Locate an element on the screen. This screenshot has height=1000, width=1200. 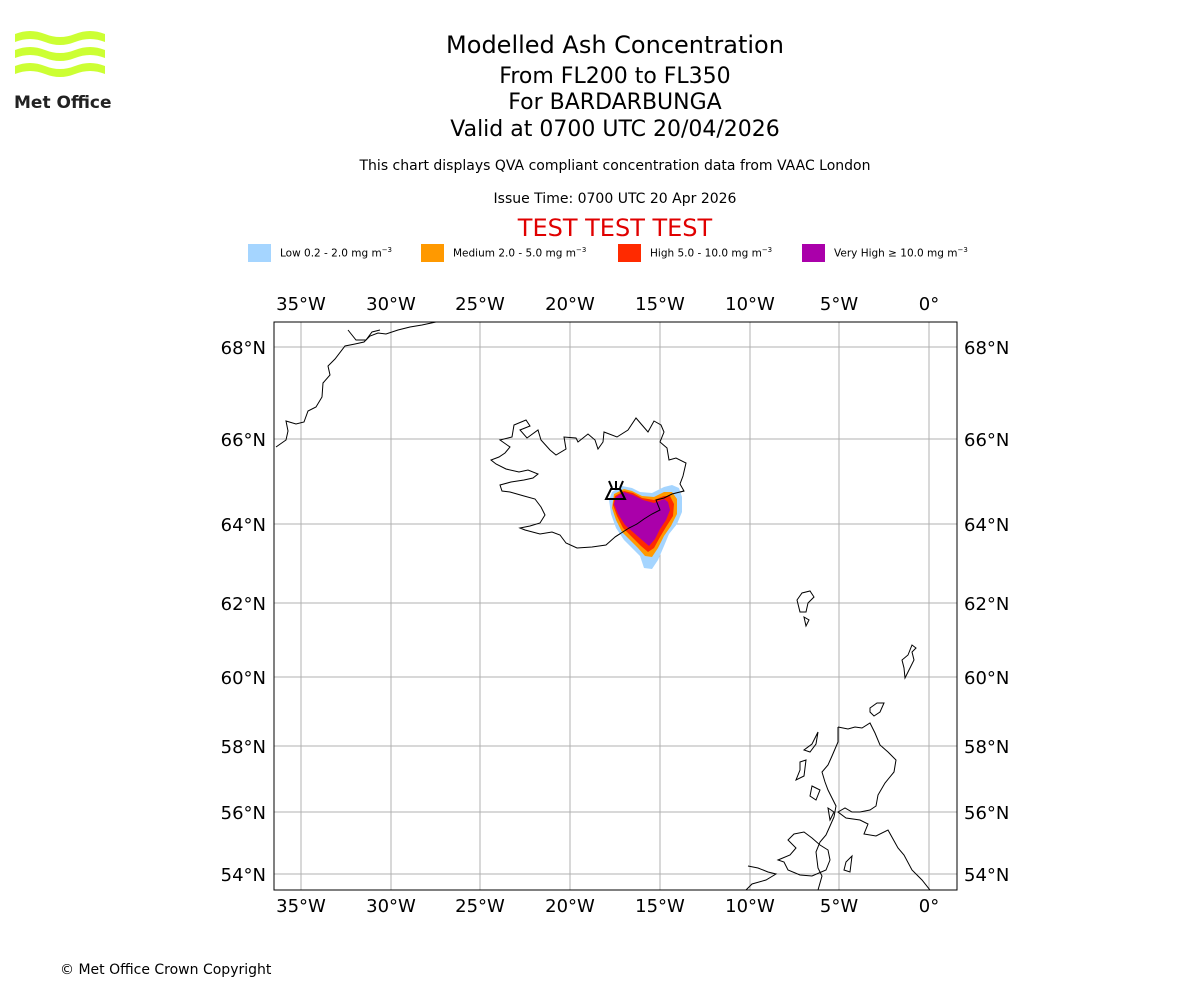
coast-shetland is located at coordinates (909, 662).